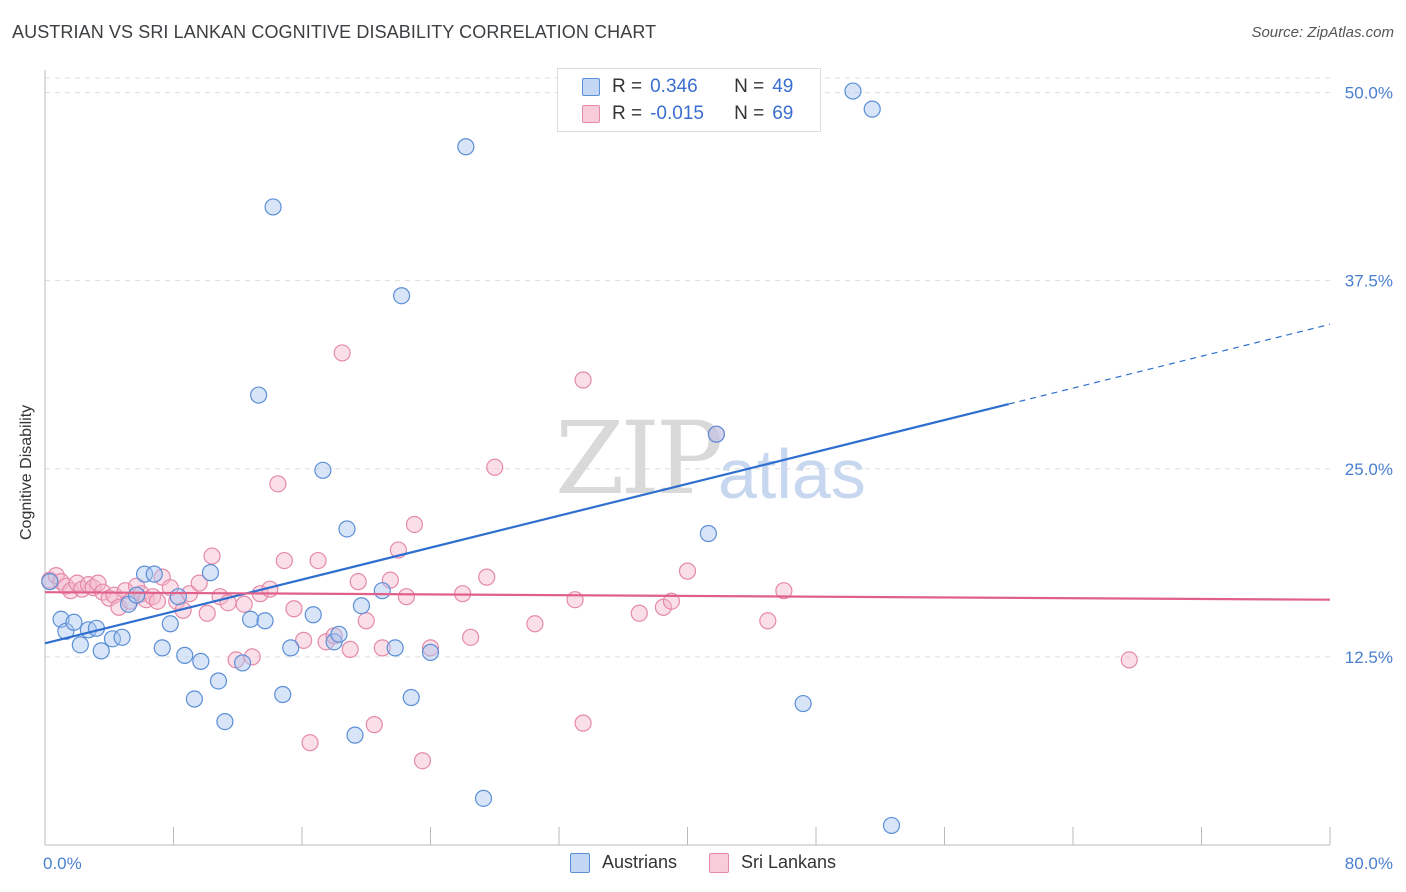  I want to click on y-tick-label: 50.0%, so click(1369, 93).